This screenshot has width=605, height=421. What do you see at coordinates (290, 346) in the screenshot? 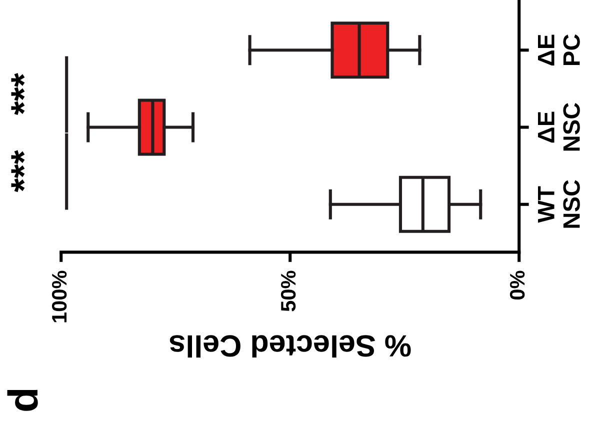
I see `x-axis-title: % Selected Cells` at bounding box center [290, 346].